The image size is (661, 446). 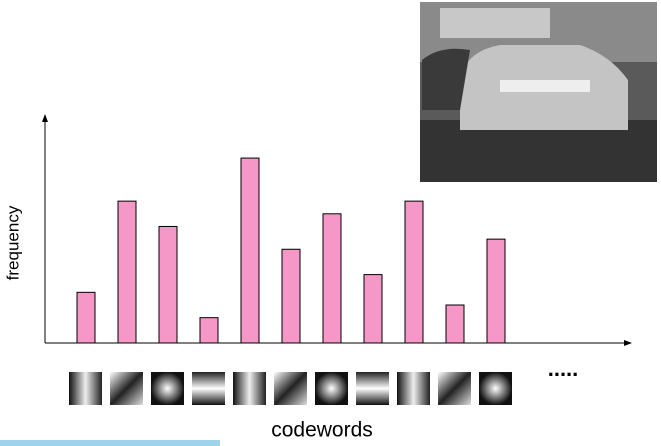 I want to click on photo, so click(x=538, y=92).